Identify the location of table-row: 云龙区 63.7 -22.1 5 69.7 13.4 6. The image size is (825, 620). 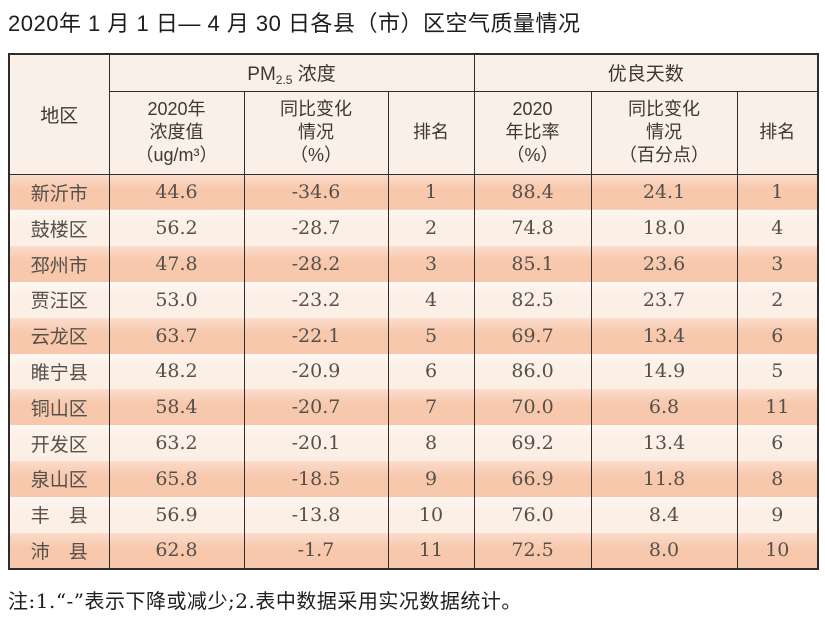
(413, 335).